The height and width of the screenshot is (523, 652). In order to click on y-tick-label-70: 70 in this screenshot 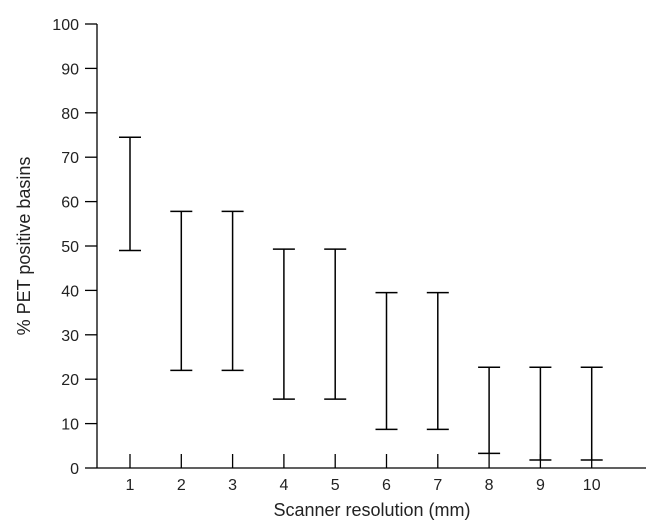, I will do `click(70, 158)`.